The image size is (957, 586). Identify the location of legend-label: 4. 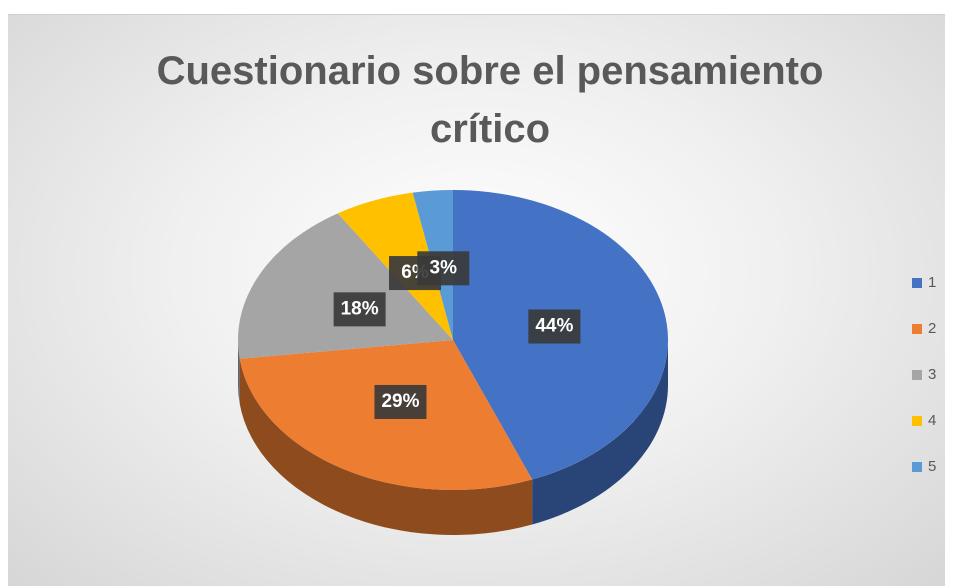
(932, 420).